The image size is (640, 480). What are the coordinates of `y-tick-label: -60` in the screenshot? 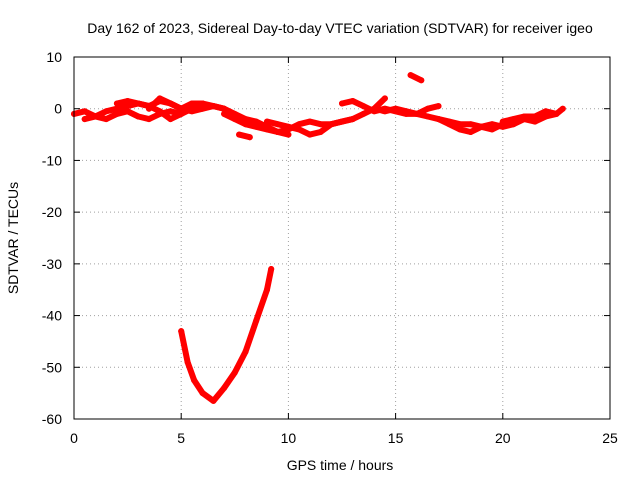 It's located at (52, 419).